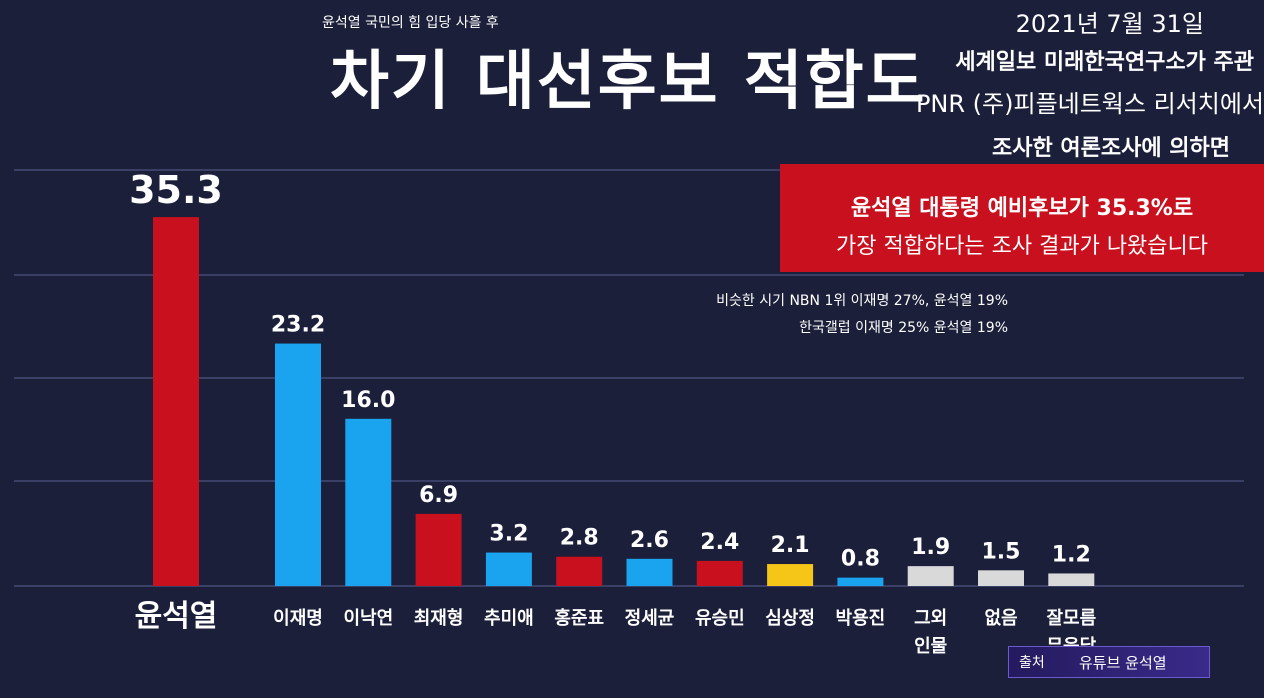 The width and height of the screenshot is (1264, 698). I want to click on category-tick-label: 최재형, so click(439, 618).